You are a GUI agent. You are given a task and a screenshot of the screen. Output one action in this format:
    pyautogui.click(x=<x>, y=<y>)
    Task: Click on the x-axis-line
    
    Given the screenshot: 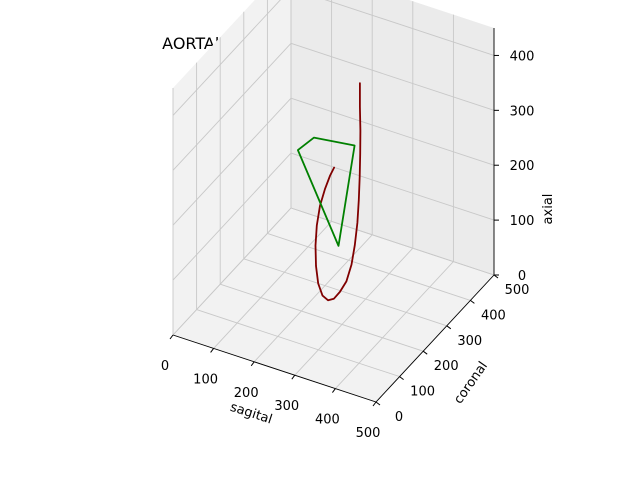 What is the action you would take?
    pyautogui.click(x=274, y=368)
    